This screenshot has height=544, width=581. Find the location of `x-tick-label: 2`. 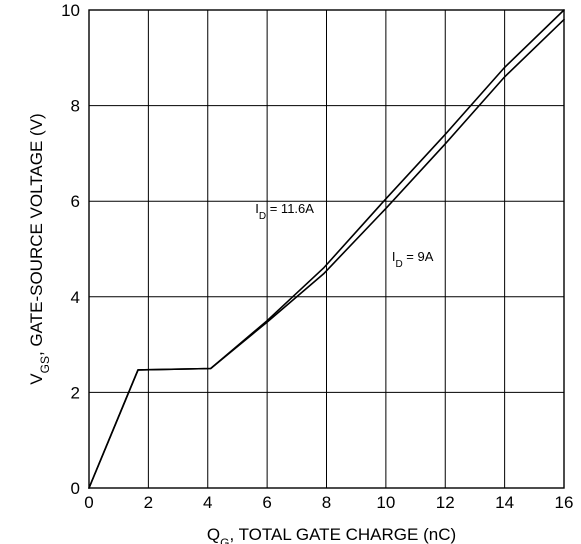

x-tick-label: 2 is located at coordinates (148, 502).